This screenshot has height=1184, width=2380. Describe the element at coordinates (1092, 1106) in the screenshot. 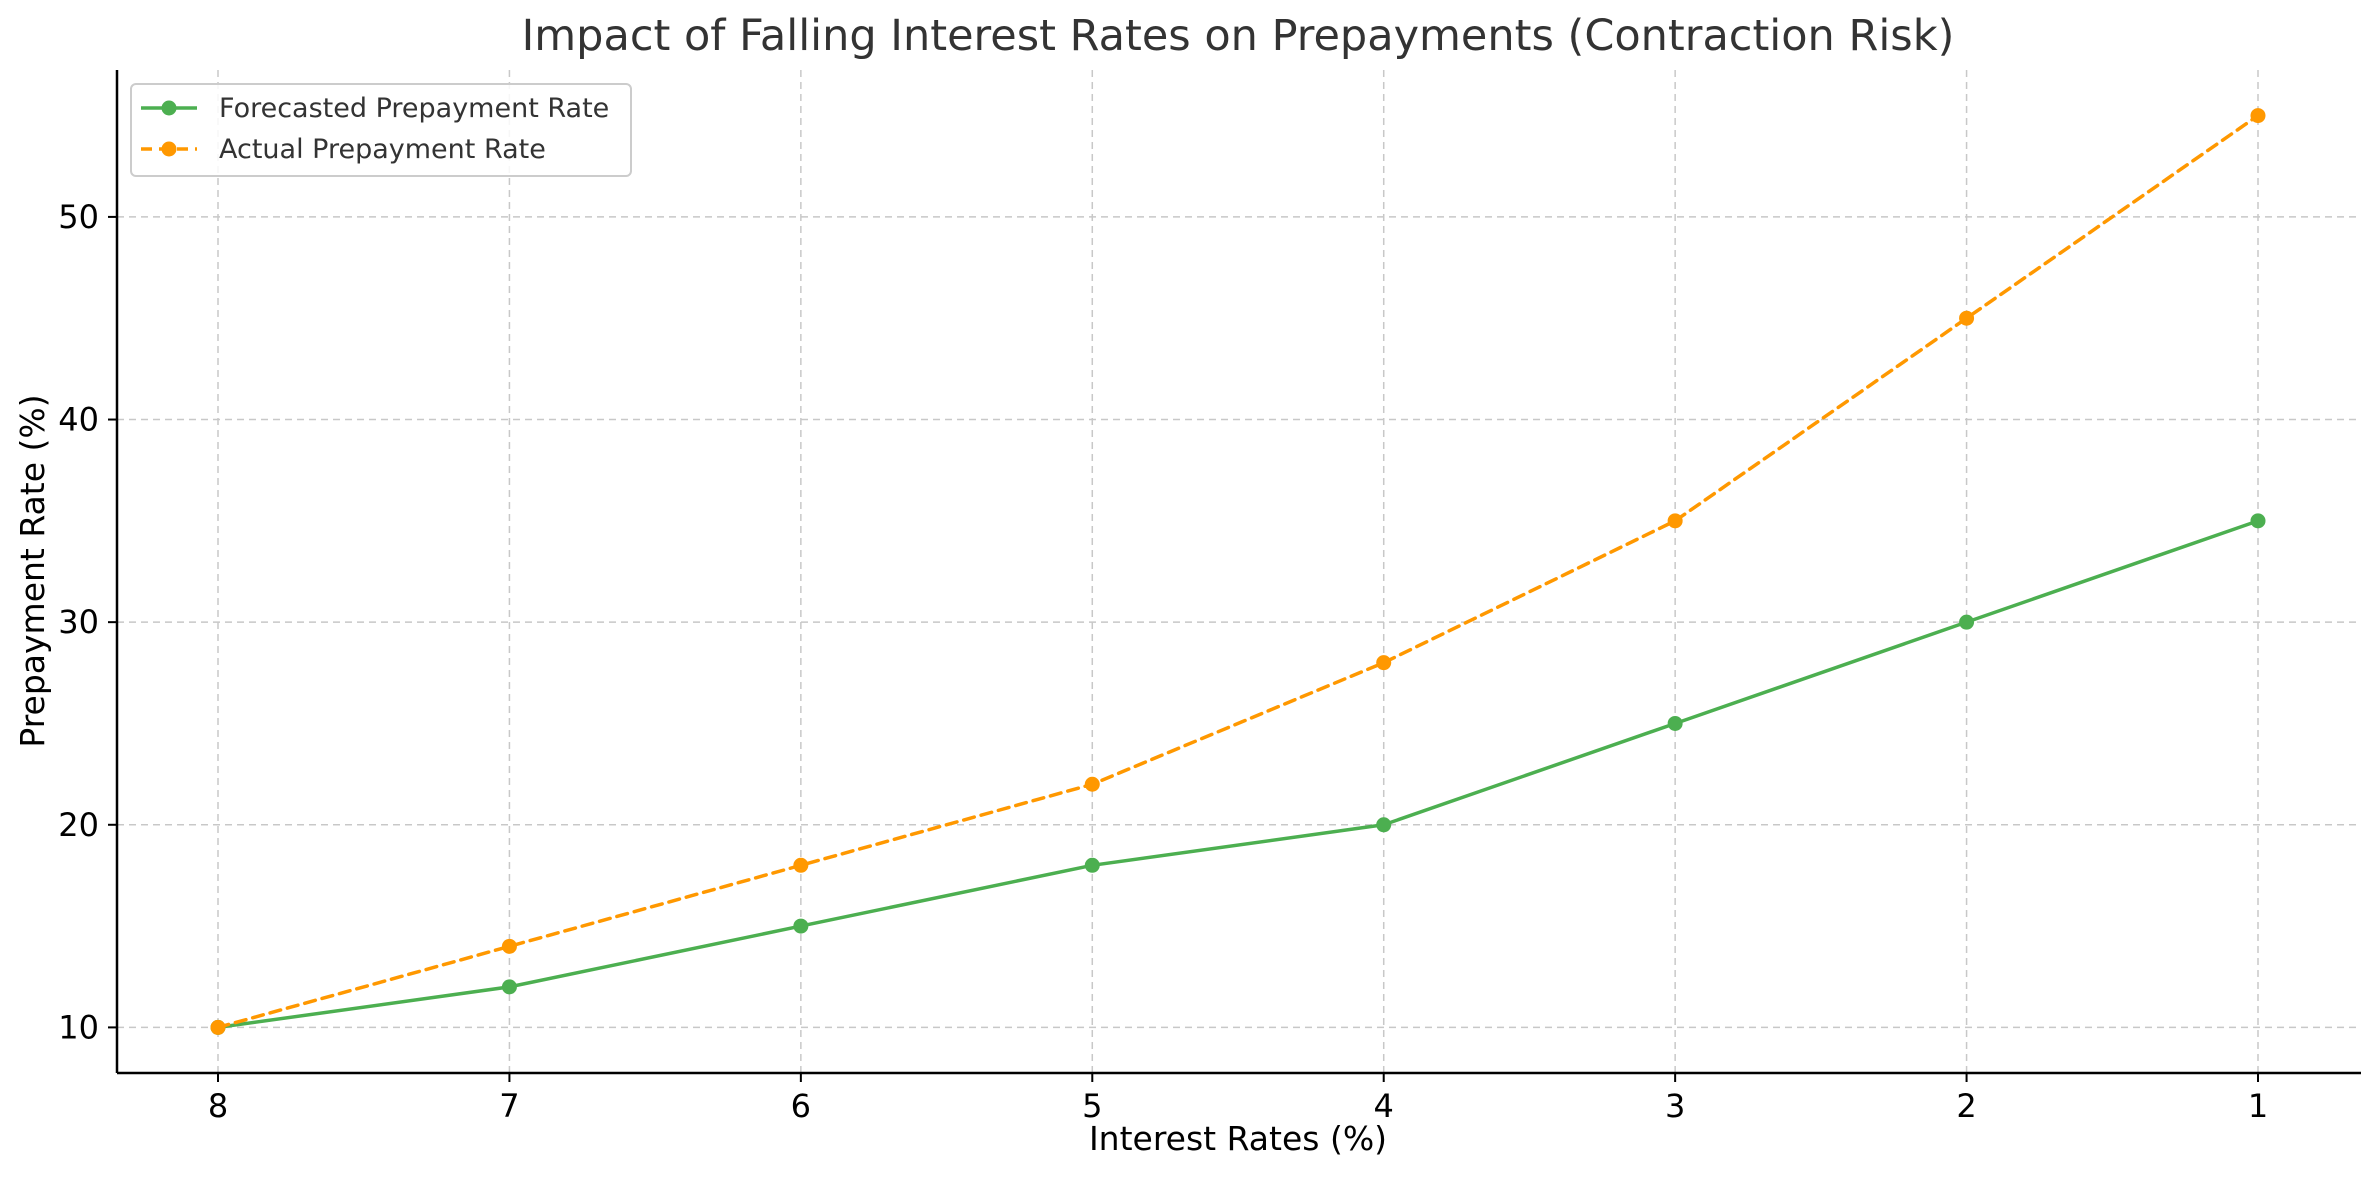

I see `x-tick-label: 5` at that location.